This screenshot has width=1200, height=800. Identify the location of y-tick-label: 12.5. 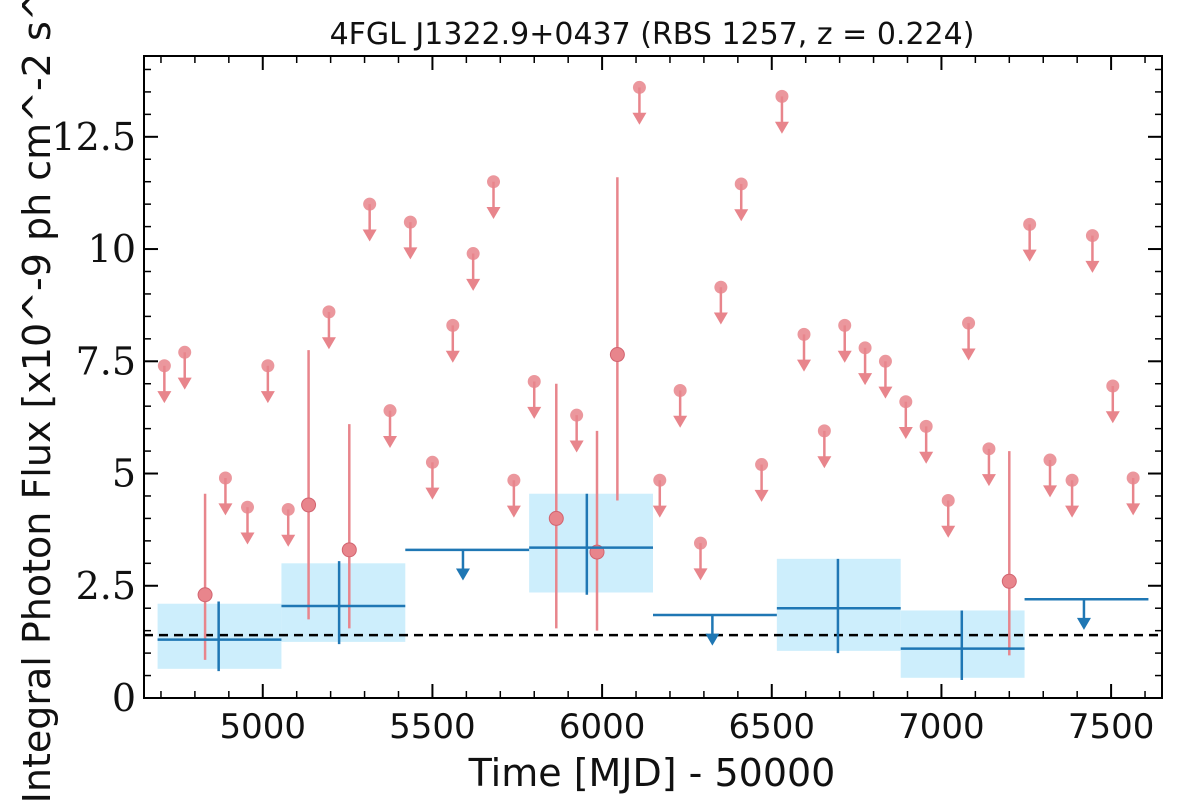
(93, 137).